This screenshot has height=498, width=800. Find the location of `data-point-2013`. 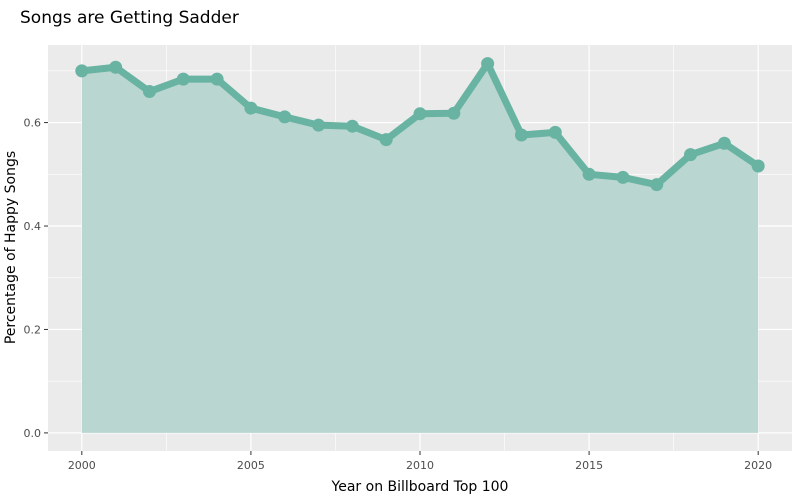

data-point-2013 is located at coordinates (521, 135).